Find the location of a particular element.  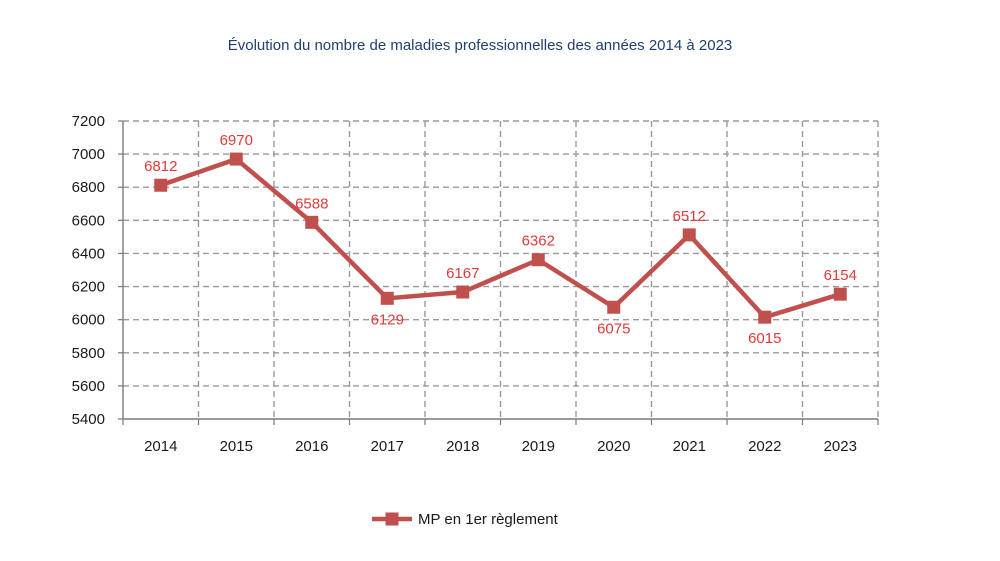

y-tick-label: 6600 is located at coordinates (88, 220).